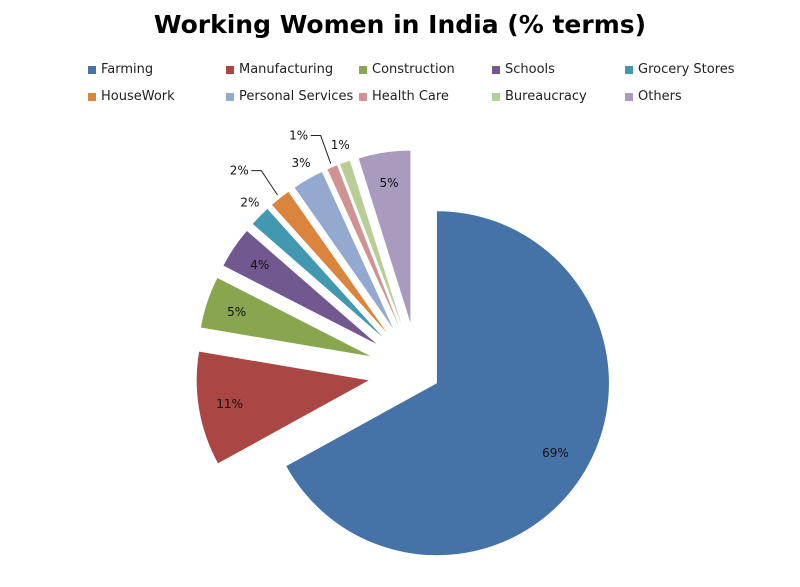 The height and width of the screenshot is (587, 800). I want to click on legend-item: Construction, so click(425, 69).